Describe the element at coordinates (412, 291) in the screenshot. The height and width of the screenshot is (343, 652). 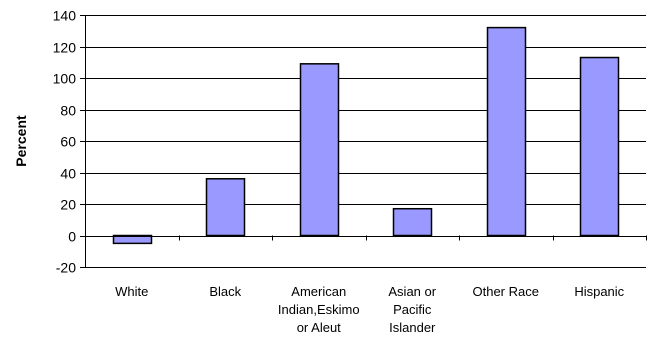
I see `x-category-label-line: Asian or` at that location.